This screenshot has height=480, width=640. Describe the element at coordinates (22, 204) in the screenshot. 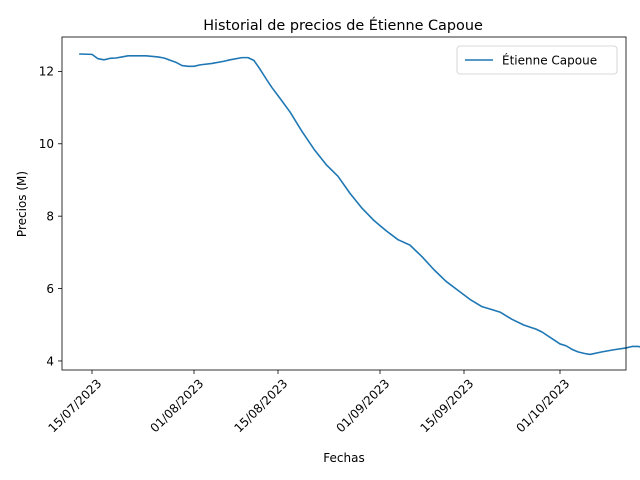

I see `y-axis-label: Precios (M)` at that location.